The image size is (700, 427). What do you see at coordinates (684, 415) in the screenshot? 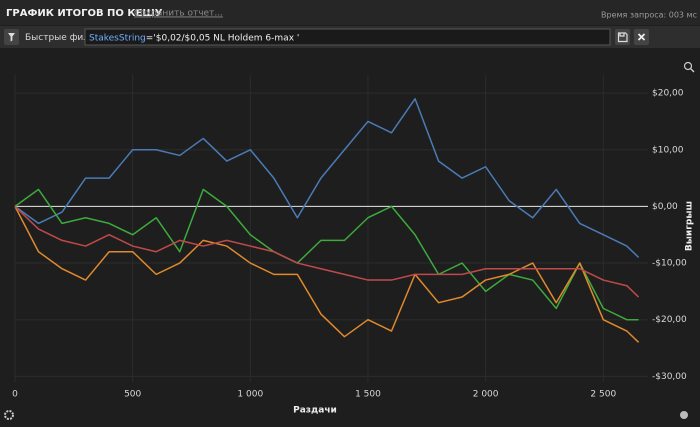
I see `info-icon` at bounding box center [684, 415].